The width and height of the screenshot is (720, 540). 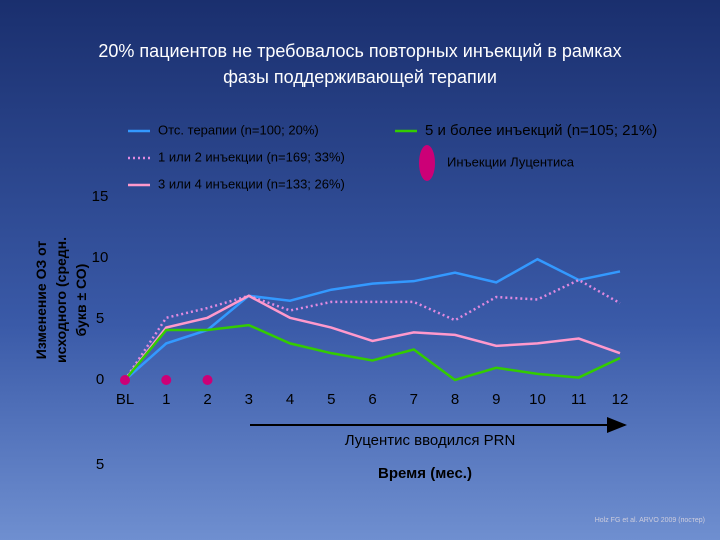 I want to click on legend-label: 1 или 2 инъекции (n=169; 33%), so click(x=251, y=156).